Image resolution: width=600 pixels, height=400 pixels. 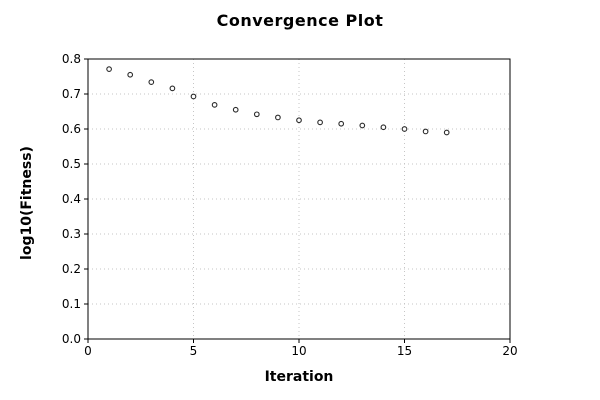 What do you see at coordinates (71, 94) in the screenshot?
I see `y-tick-label: 0.7` at bounding box center [71, 94].